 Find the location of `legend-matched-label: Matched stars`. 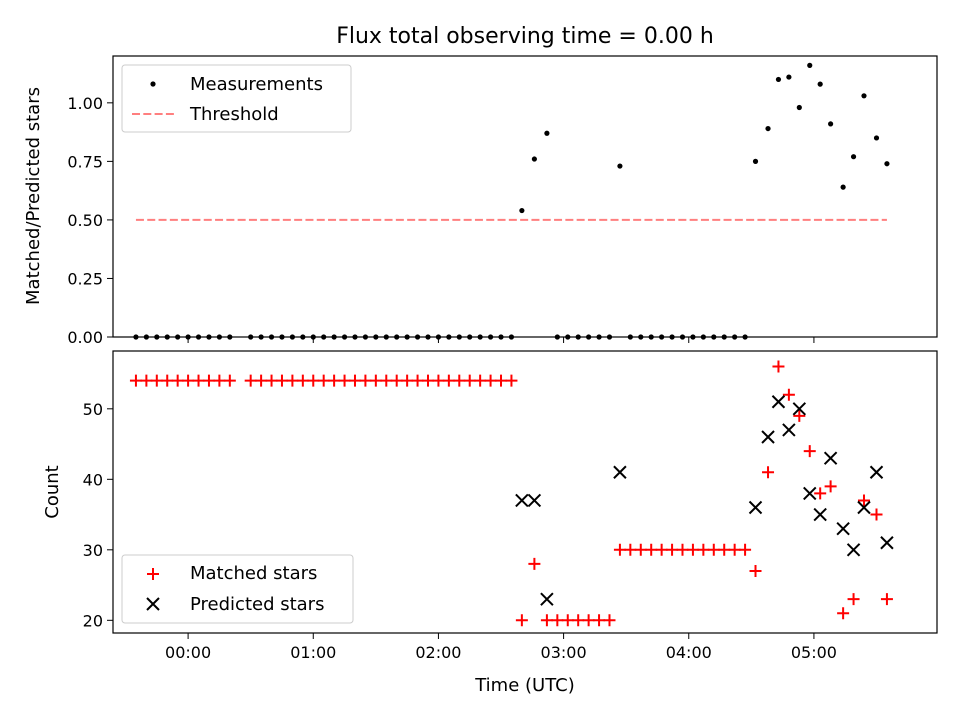

legend-matched-label: Matched stars is located at coordinates (253, 573).